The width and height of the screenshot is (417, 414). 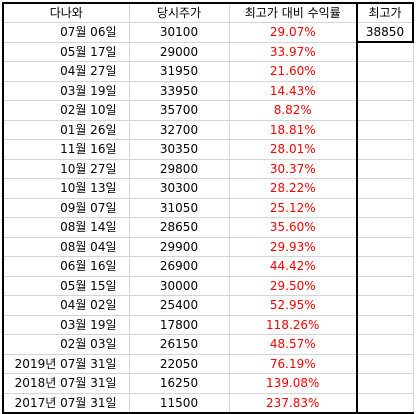 What do you see at coordinates (179, 71) in the screenshot?
I see `price-cell: 31950` at bounding box center [179, 71].